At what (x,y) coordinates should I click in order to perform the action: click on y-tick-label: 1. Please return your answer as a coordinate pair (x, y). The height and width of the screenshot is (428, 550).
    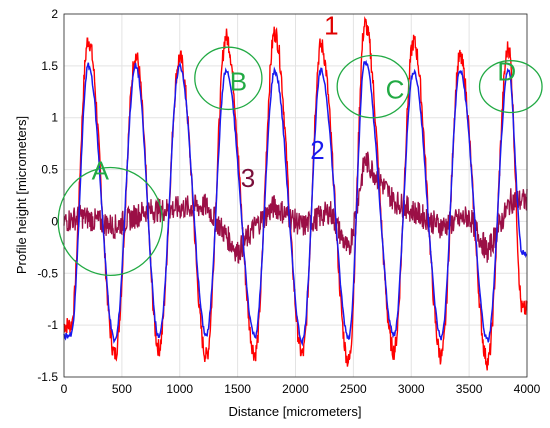
    Looking at the image, I should click on (54, 118).